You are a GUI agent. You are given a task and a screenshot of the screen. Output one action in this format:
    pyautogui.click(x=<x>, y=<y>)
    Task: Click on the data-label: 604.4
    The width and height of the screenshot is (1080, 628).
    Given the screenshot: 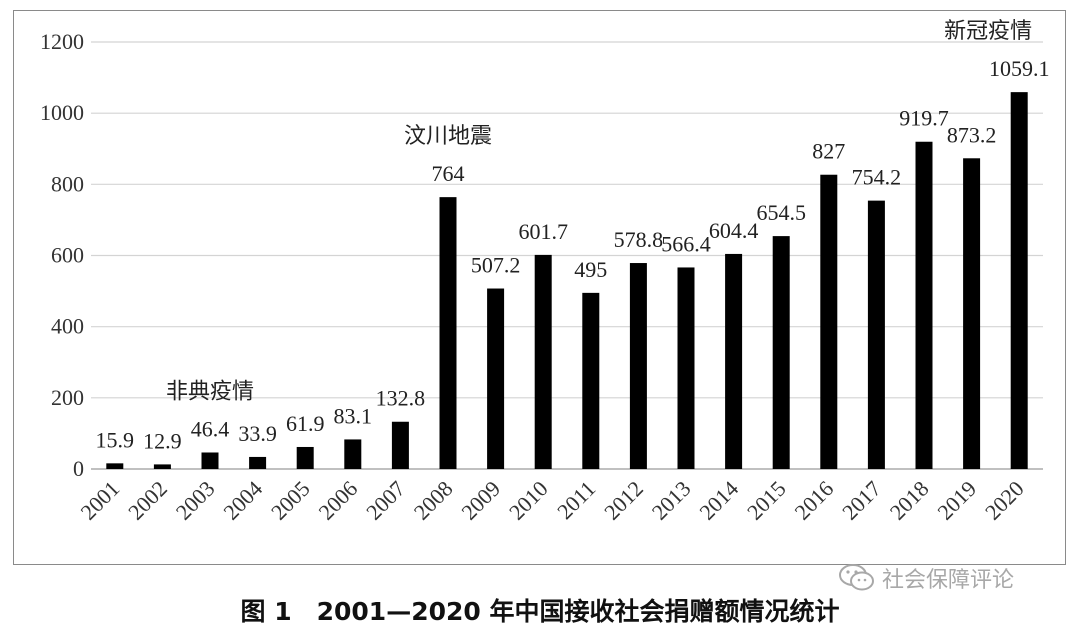 What is the action you would take?
    pyautogui.click(x=734, y=230)
    